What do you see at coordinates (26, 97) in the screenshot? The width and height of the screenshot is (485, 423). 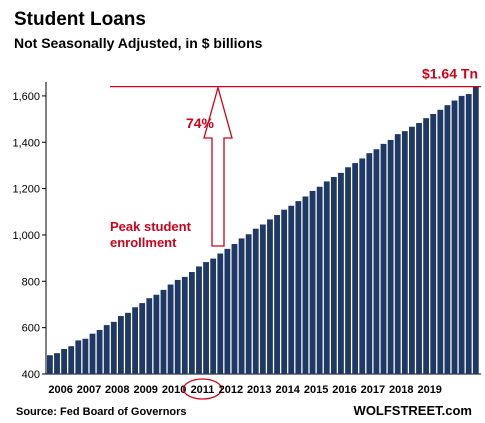 I see `y-tick-label: 1,600` at bounding box center [26, 97].